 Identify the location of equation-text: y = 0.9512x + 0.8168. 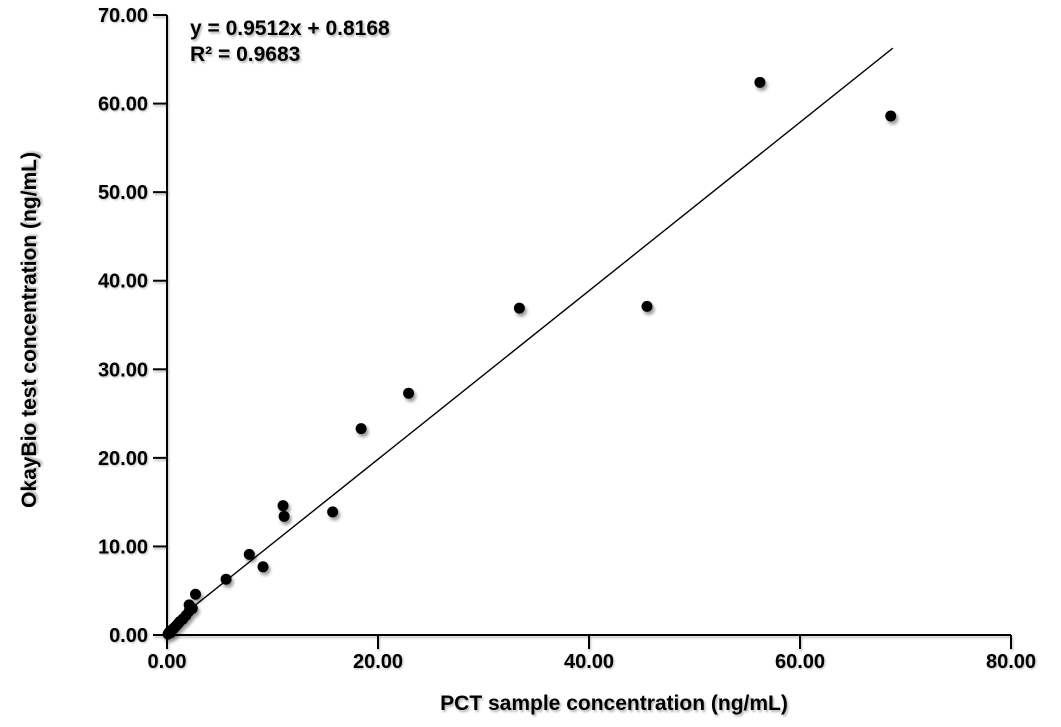
(290, 28).